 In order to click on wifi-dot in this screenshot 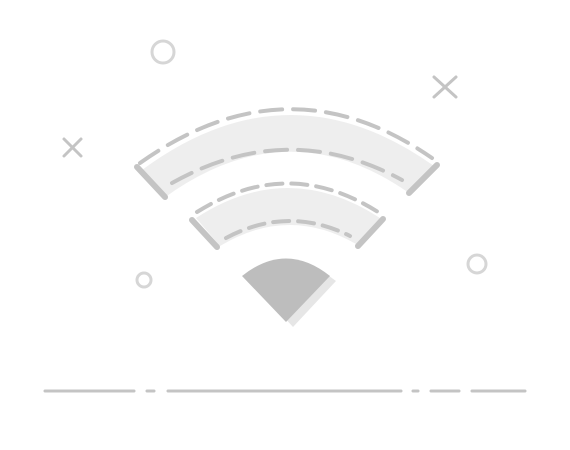, I will do `click(286, 290)`.